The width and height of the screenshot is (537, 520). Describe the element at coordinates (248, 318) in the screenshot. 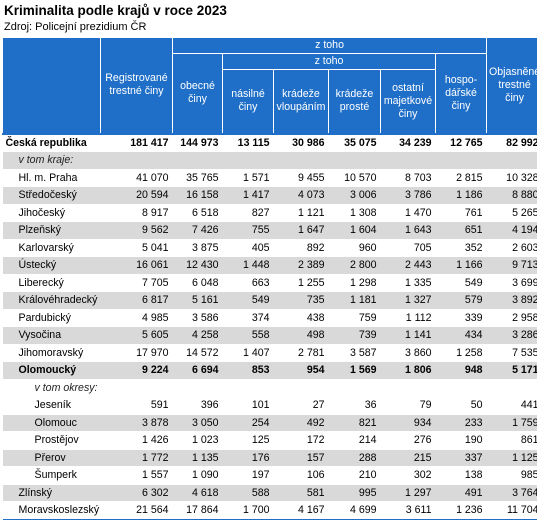

I see `table-cell: 374` at that location.